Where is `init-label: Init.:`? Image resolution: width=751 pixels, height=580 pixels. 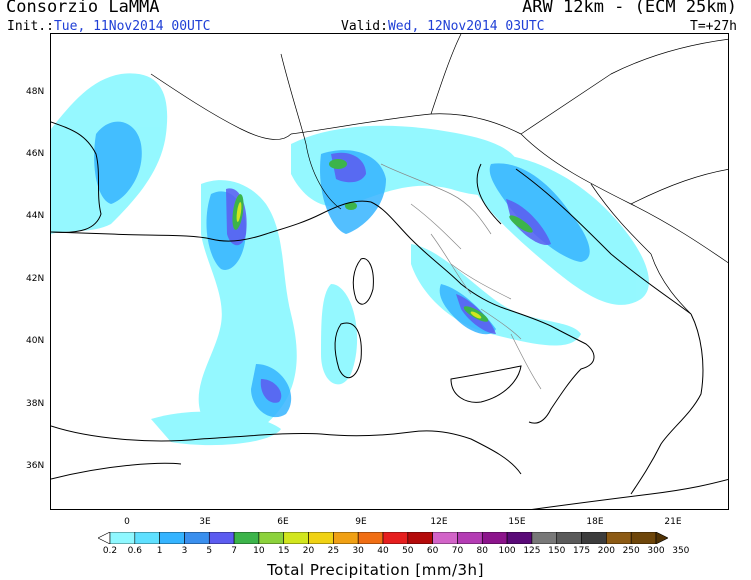
init-label: Init.: is located at coordinates (30, 26).